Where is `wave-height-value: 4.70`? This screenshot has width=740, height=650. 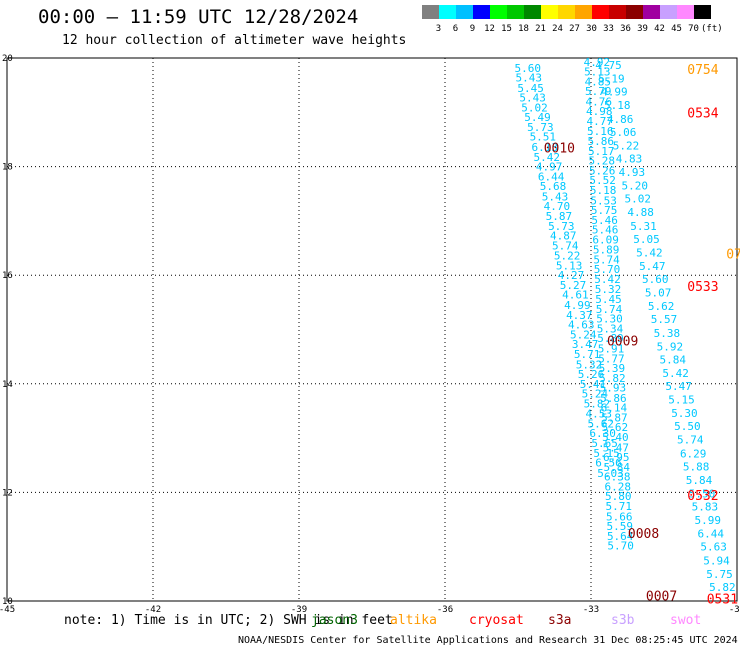
wave-height-value: 4.70 is located at coordinates (557, 206).